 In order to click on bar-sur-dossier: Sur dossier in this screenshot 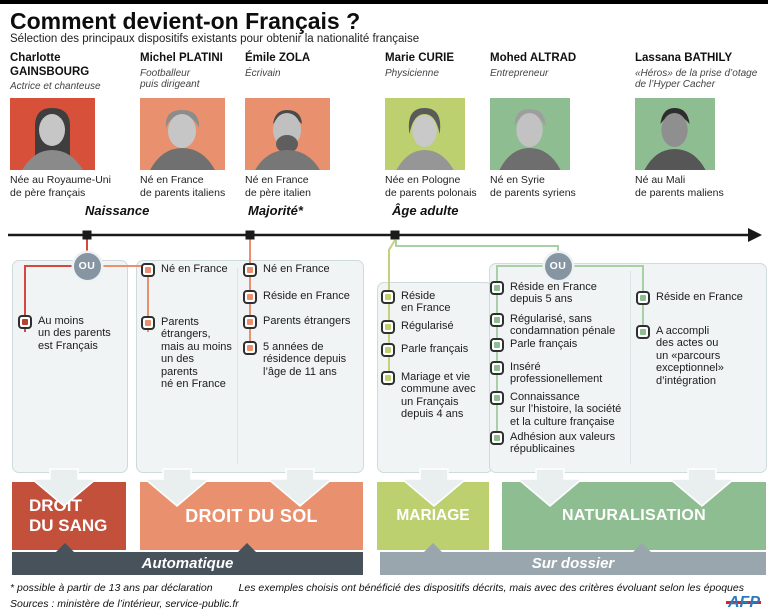, I will do `click(573, 563)`.